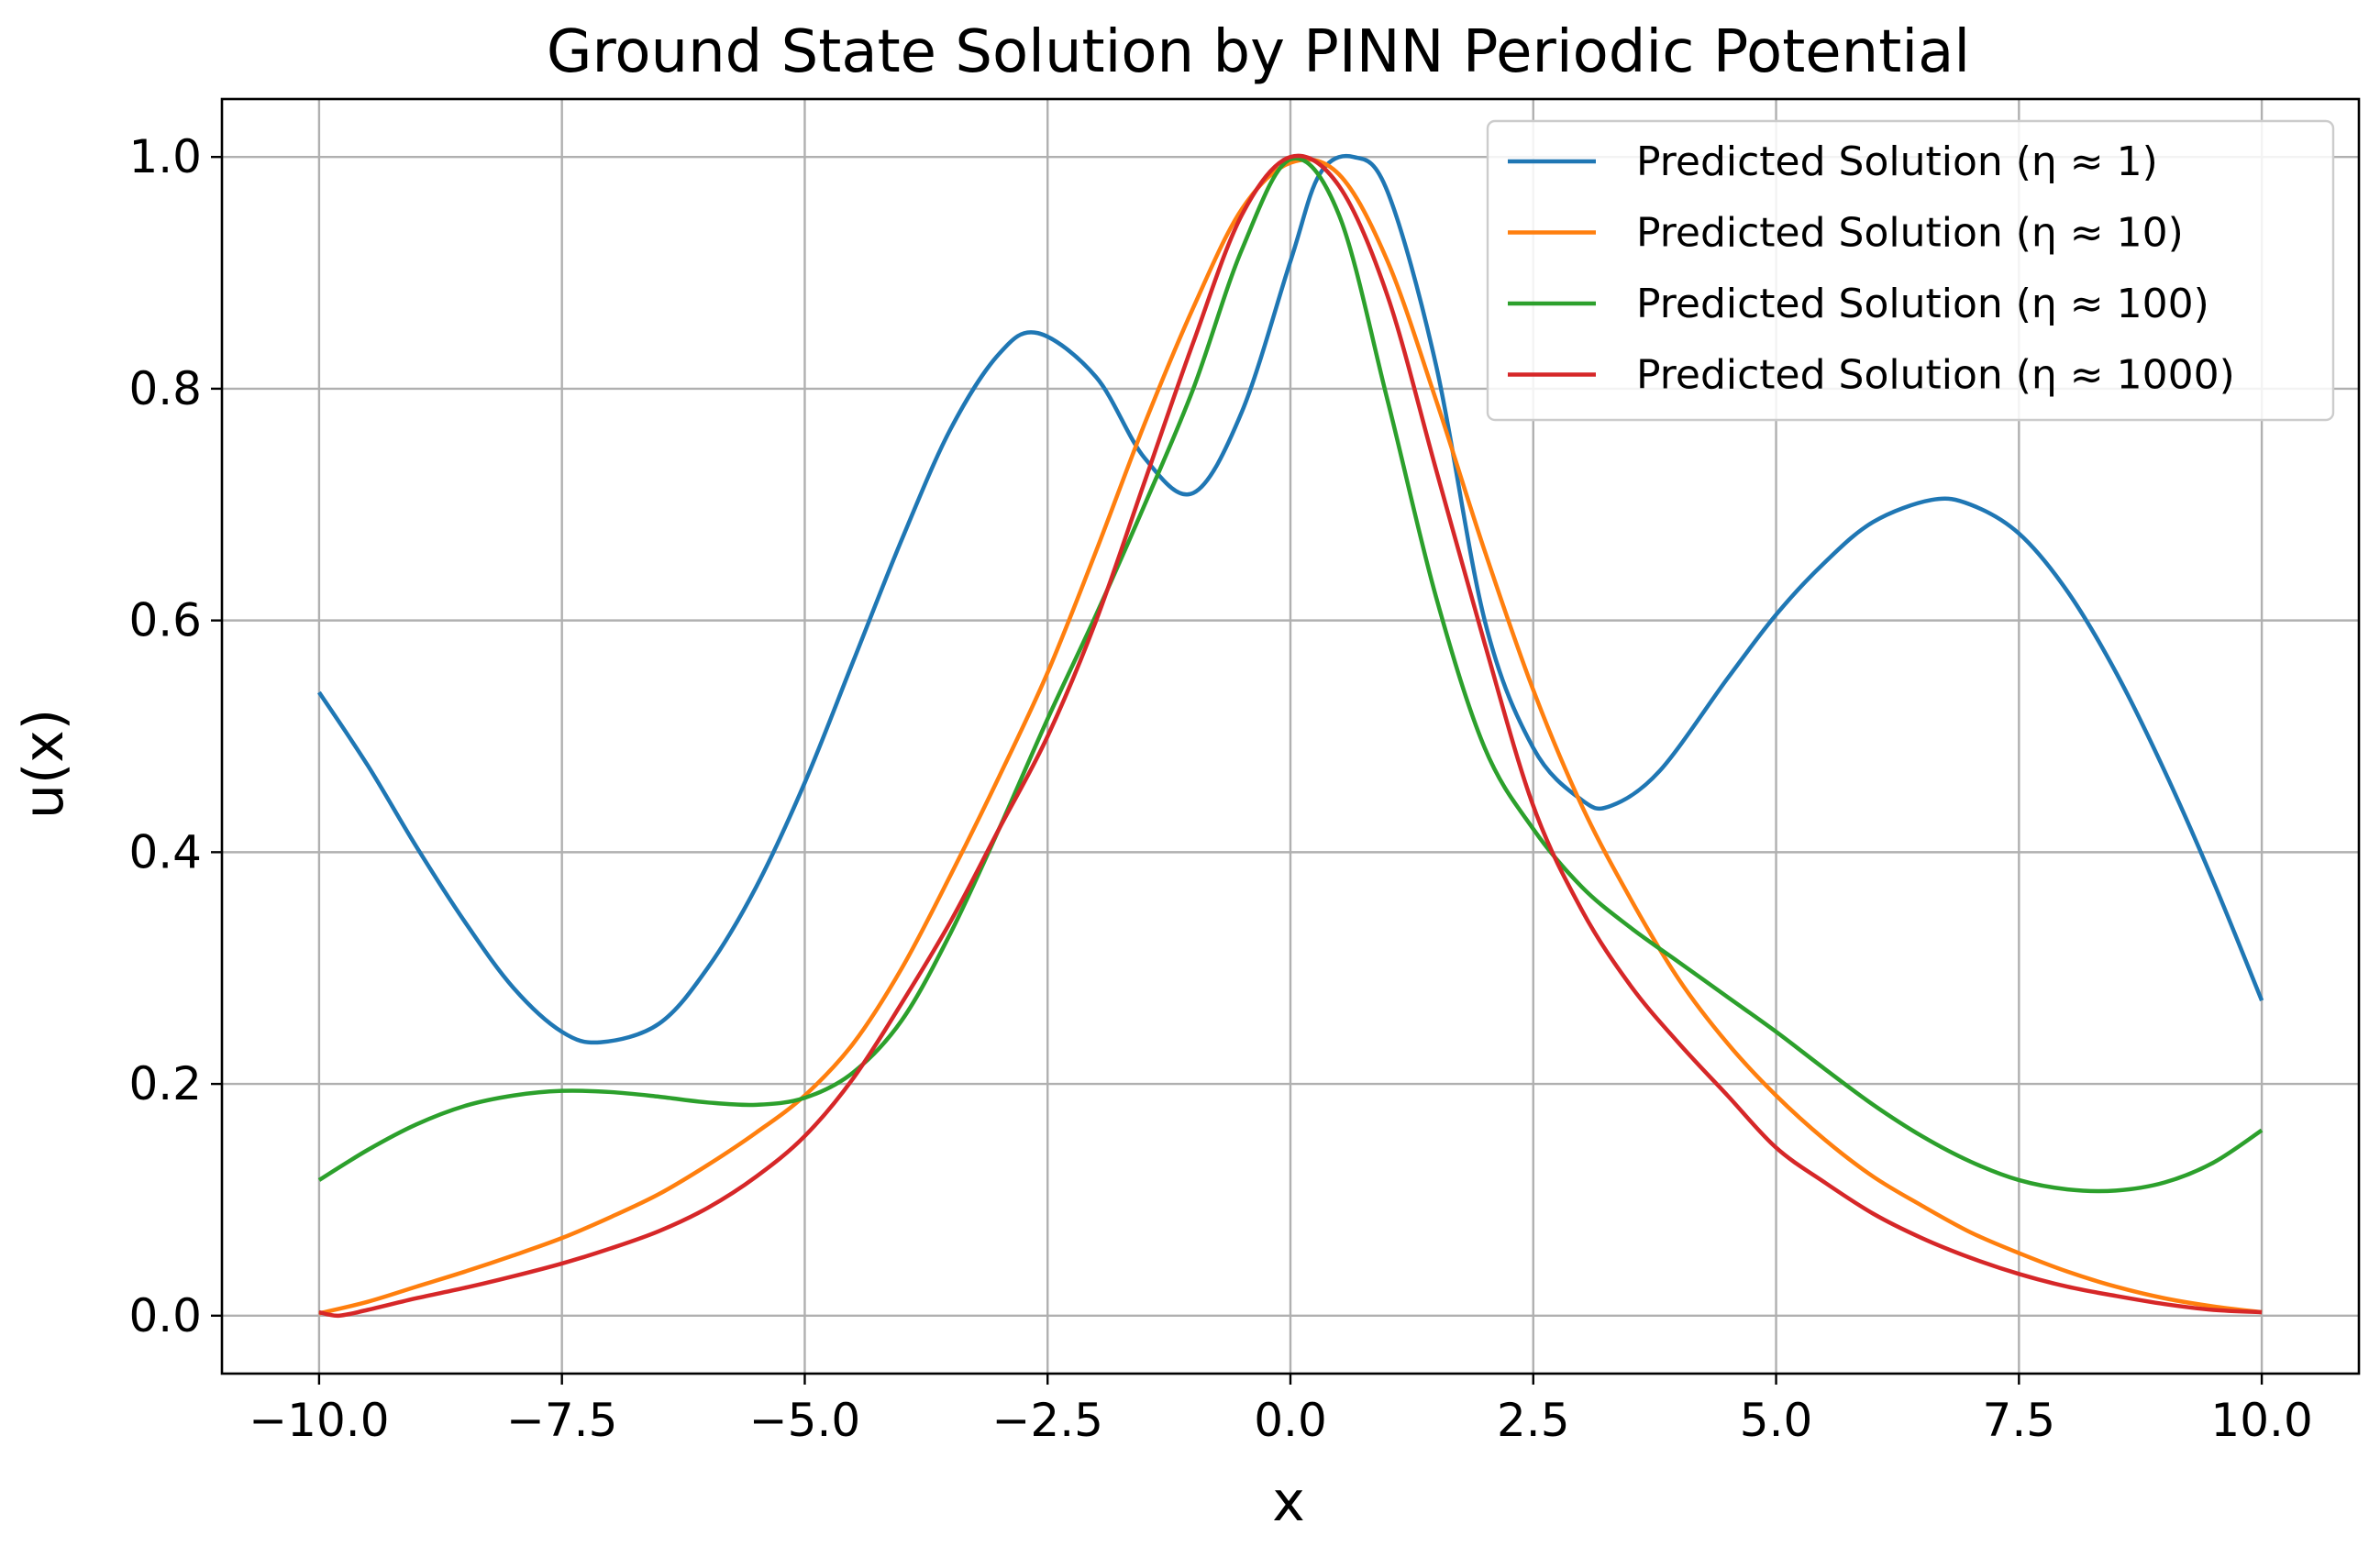 This screenshot has width=2380, height=1557. What do you see at coordinates (319, 1420) in the screenshot?
I see `x-tick-label: −10.0` at bounding box center [319, 1420].